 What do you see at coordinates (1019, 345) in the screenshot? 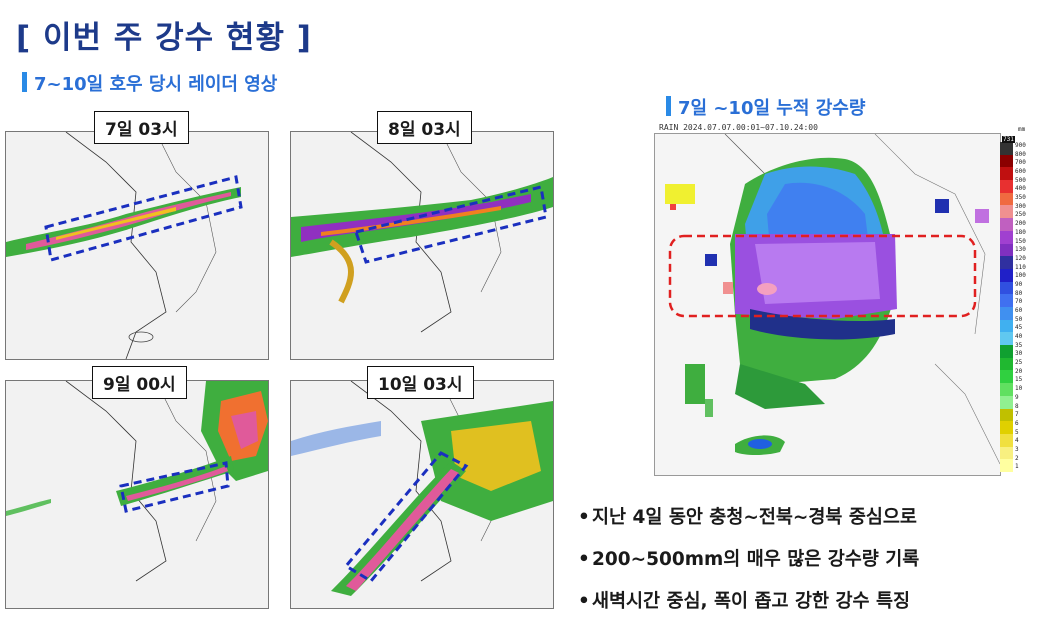
I see `scale-tick: 35` at bounding box center [1019, 345].